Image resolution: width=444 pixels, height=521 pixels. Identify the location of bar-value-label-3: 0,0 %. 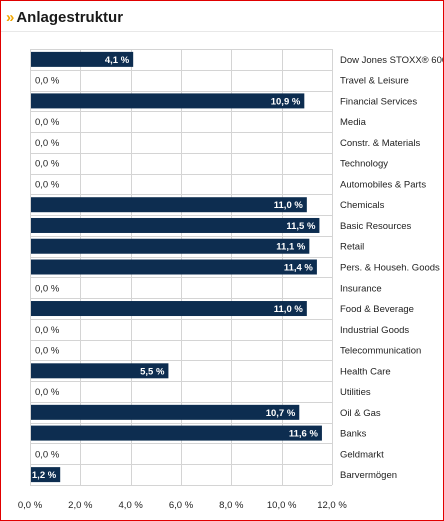
(47, 122).